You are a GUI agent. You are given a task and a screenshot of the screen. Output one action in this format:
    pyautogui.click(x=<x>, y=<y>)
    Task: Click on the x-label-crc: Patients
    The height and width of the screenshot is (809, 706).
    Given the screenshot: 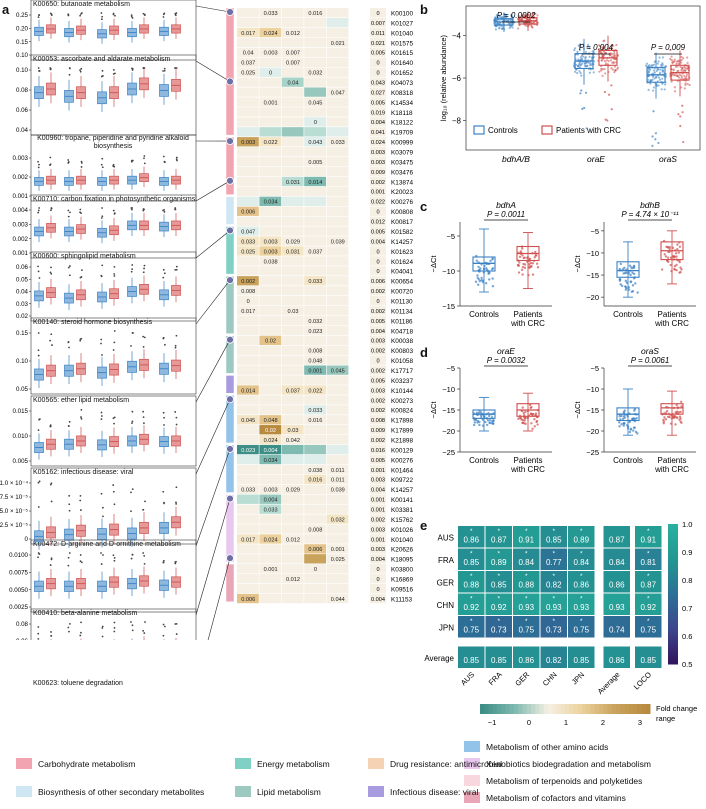 What is the action you would take?
    pyautogui.click(x=672, y=460)
    